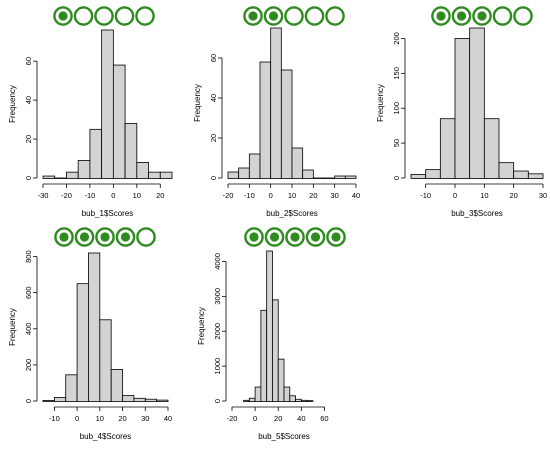 The image size is (550, 450). I want to click on y-tick-label: 40, so click(28, 100).